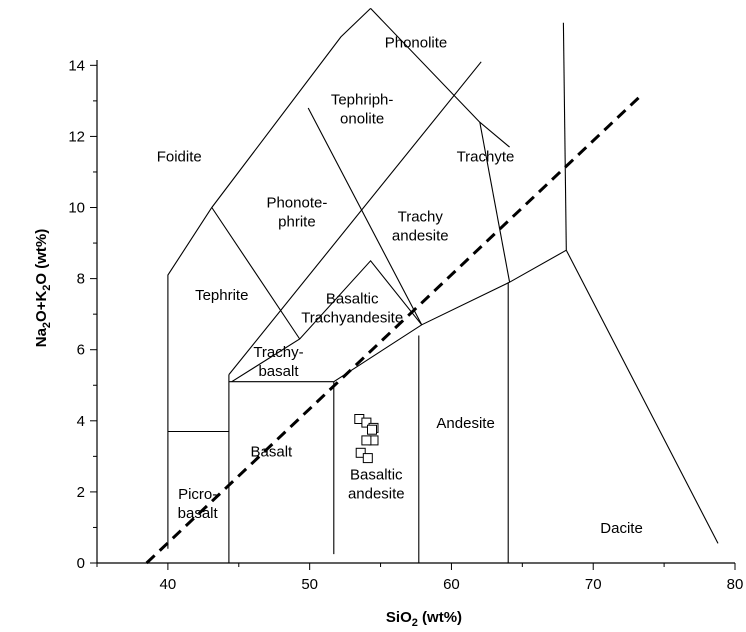  I want to click on field-label-line: Dacite, so click(621, 528).